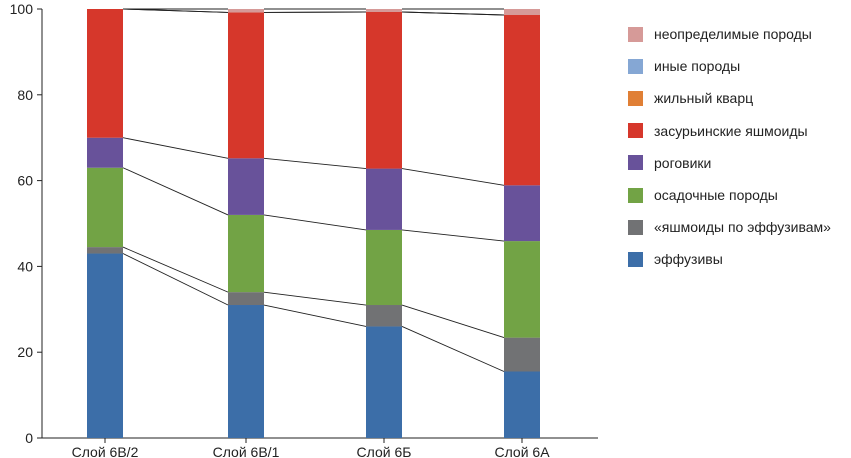 The image size is (851, 458). I want to click on legend-item: осадочные породы, so click(739, 195).